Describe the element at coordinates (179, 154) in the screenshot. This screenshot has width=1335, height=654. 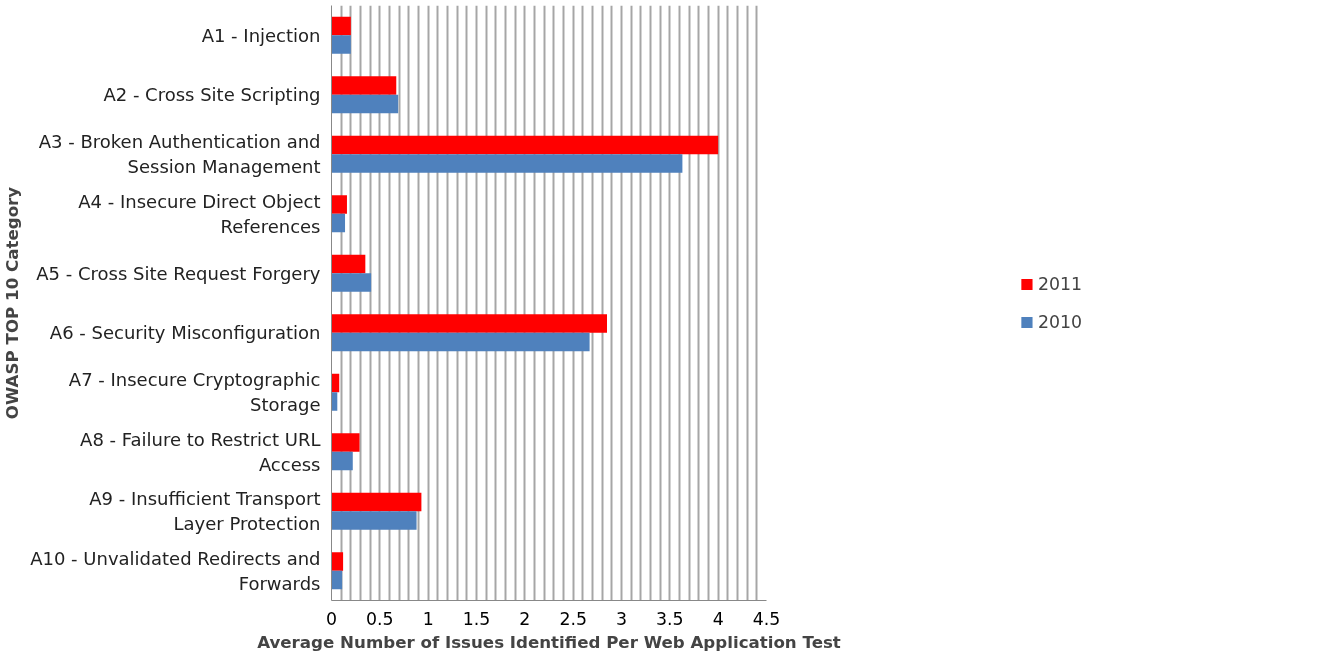
I see `y-tick-label: A3 - Broken Authentication and Session Management` at that location.